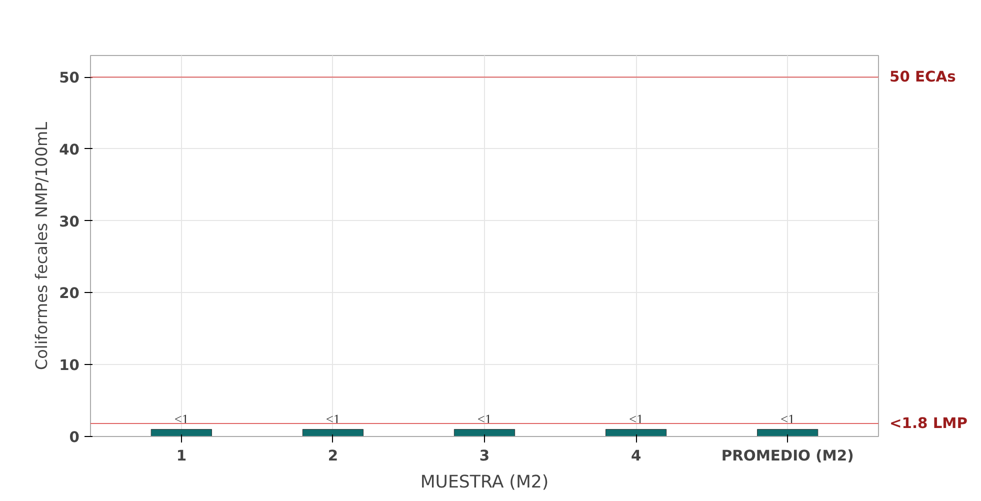  What do you see at coordinates (69, 78) in the screenshot?
I see `y-tick-label: 50` at bounding box center [69, 78].